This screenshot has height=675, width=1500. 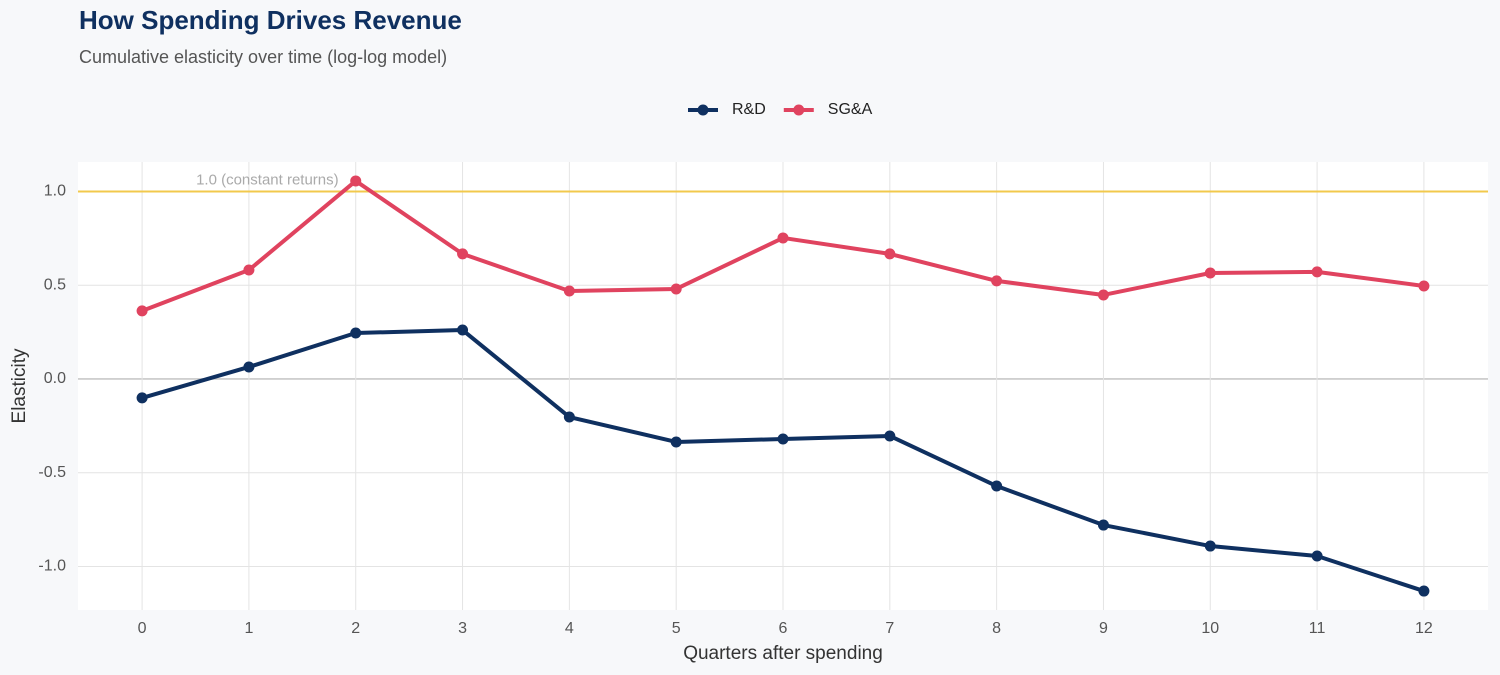 What do you see at coordinates (850, 109) in the screenshot?
I see `legend-label: SG&A` at bounding box center [850, 109].